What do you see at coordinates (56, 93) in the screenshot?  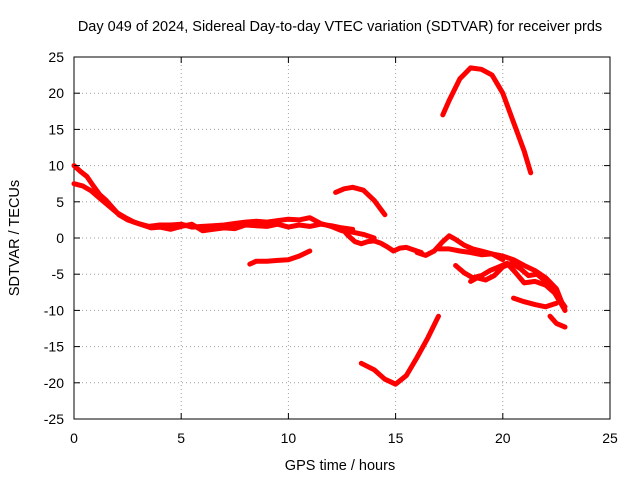 I see `y-tick-label: 20` at bounding box center [56, 93].